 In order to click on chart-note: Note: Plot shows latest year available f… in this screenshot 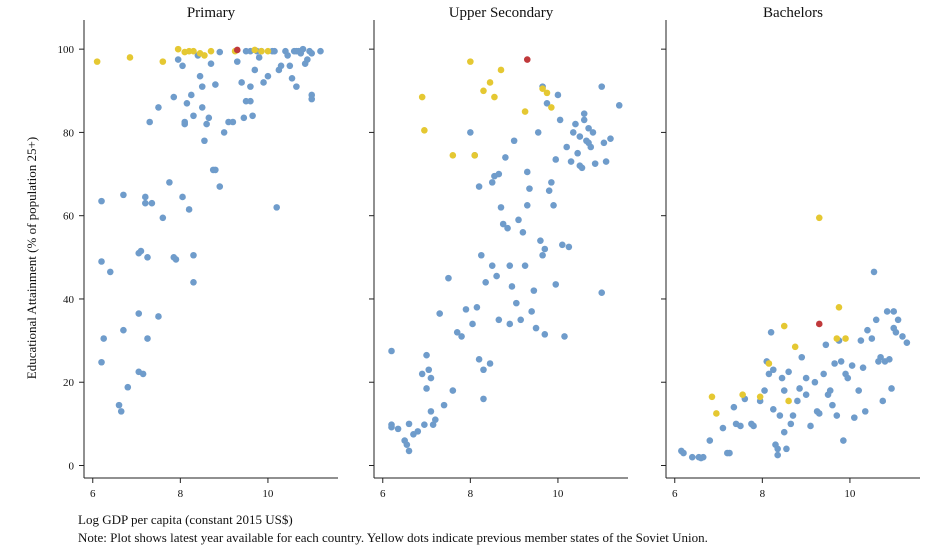, I will do `click(393, 537)`.